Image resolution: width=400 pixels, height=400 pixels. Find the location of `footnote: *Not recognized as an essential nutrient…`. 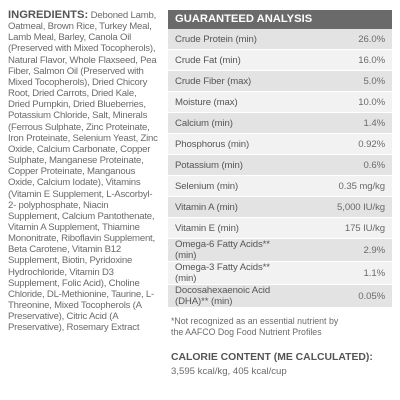

footnote: *Not recognized as an essential nutrient… is located at coordinates (280, 327).